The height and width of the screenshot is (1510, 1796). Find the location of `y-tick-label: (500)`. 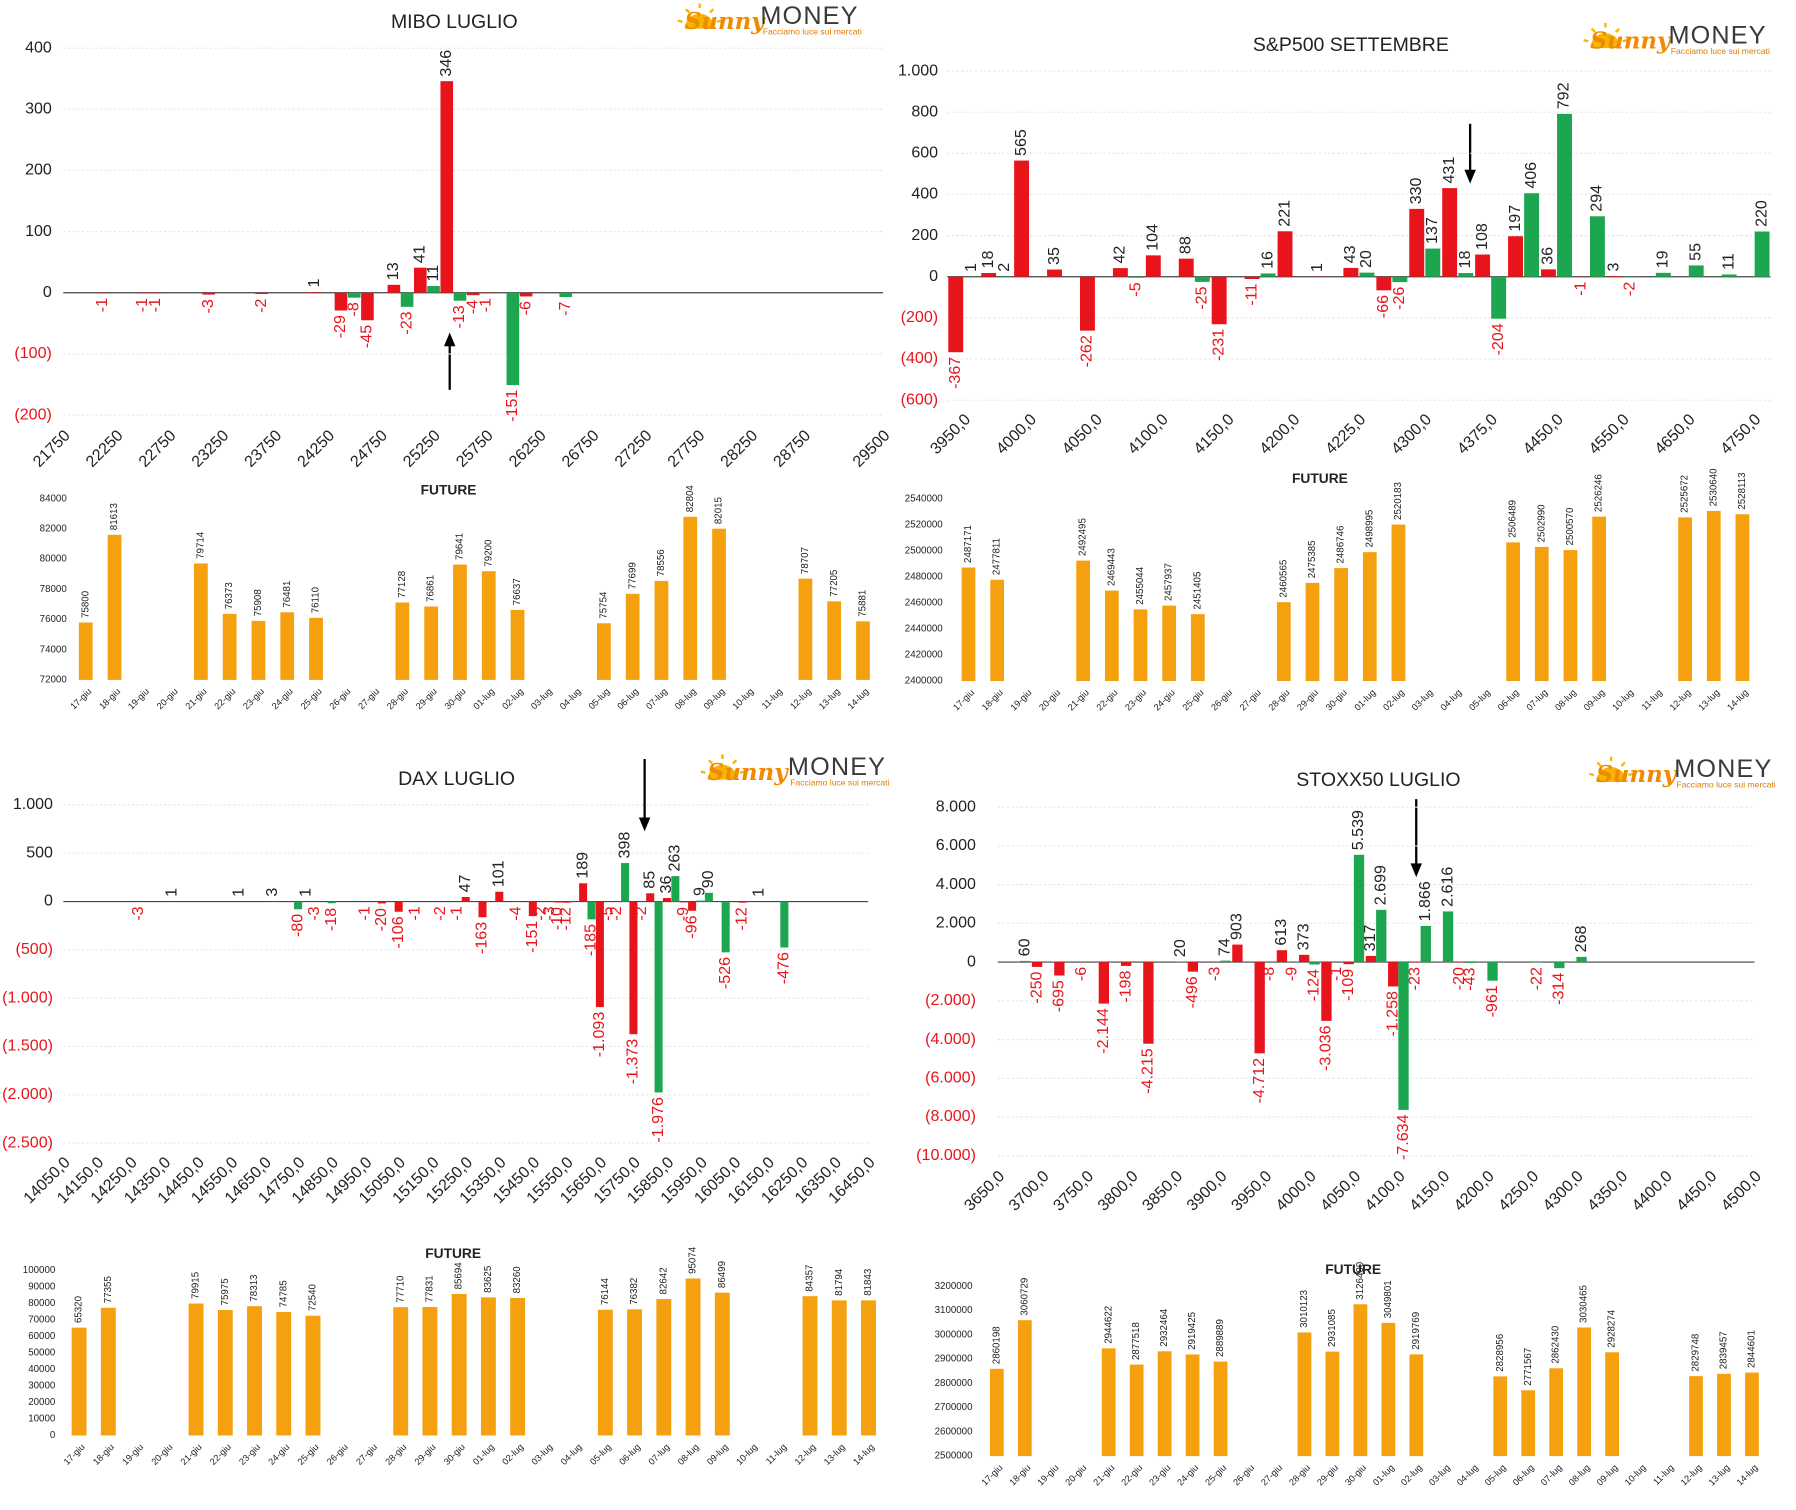

y-tick-label: (500) is located at coordinates (34, 949).